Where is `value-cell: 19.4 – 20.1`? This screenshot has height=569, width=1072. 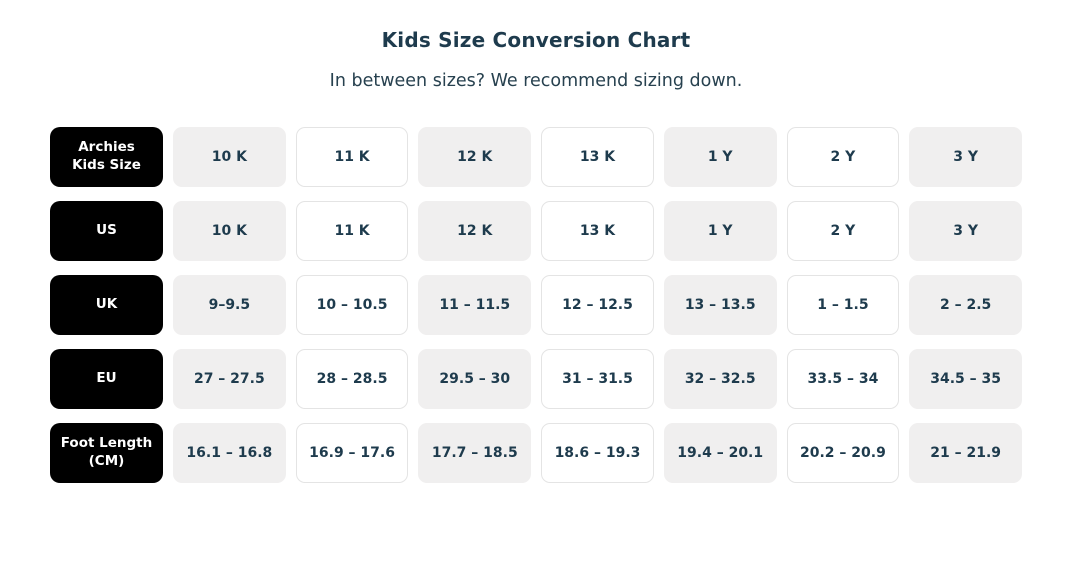
value-cell: 19.4 – 20.1 is located at coordinates (720, 453).